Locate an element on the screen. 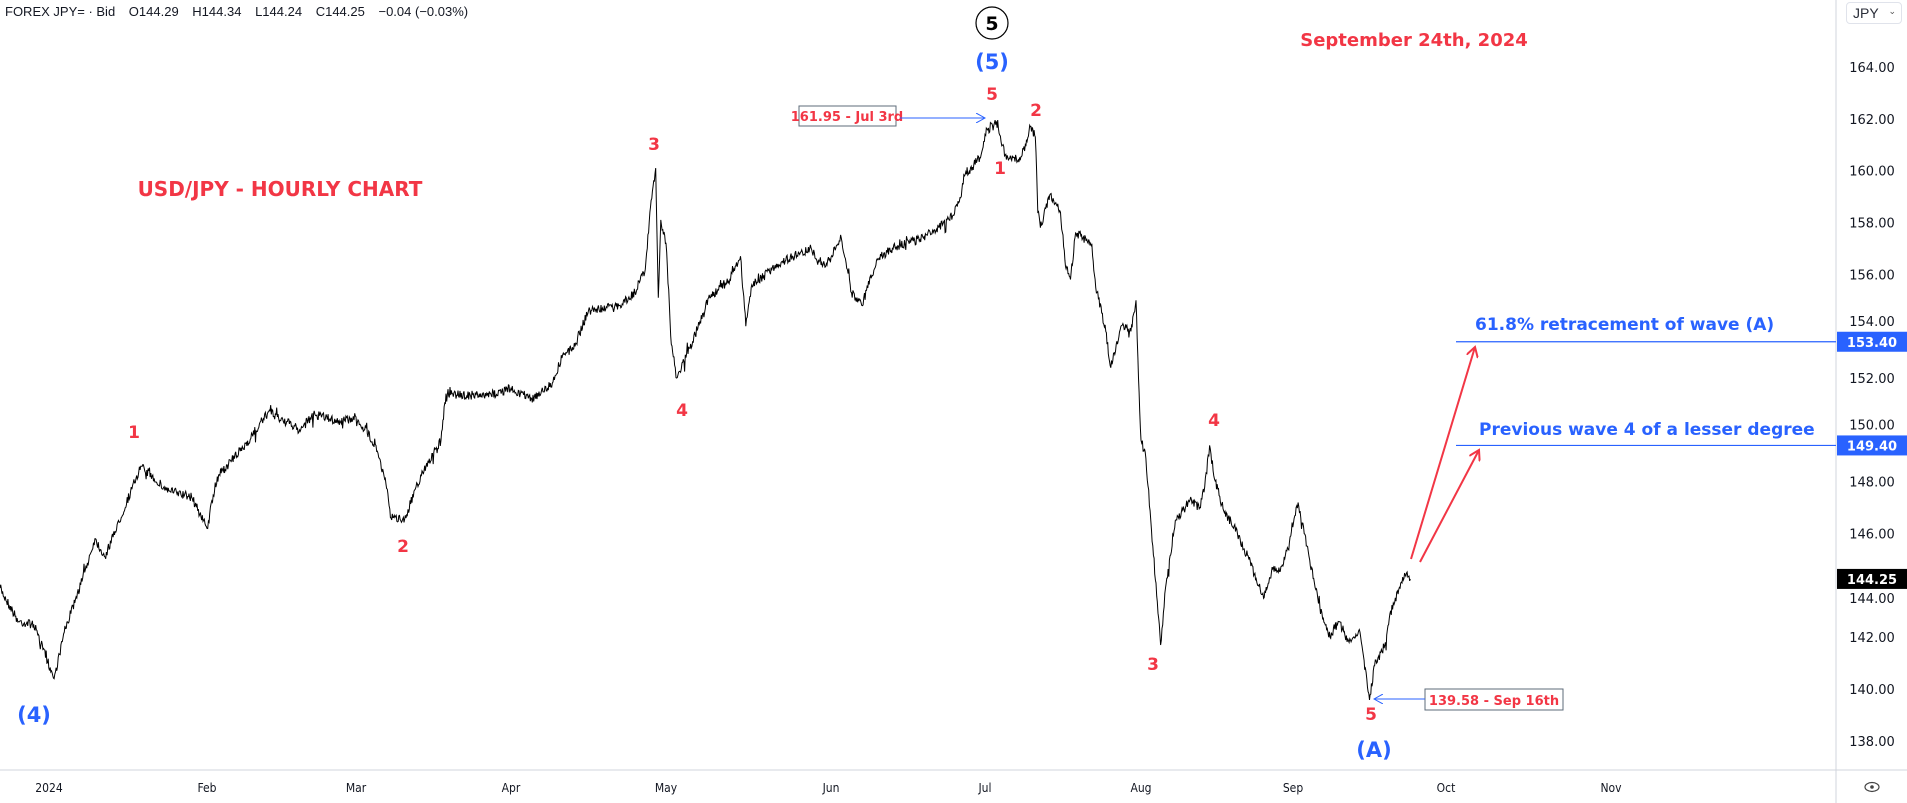  price-tick-label: 144.00 is located at coordinates (1872, 599).